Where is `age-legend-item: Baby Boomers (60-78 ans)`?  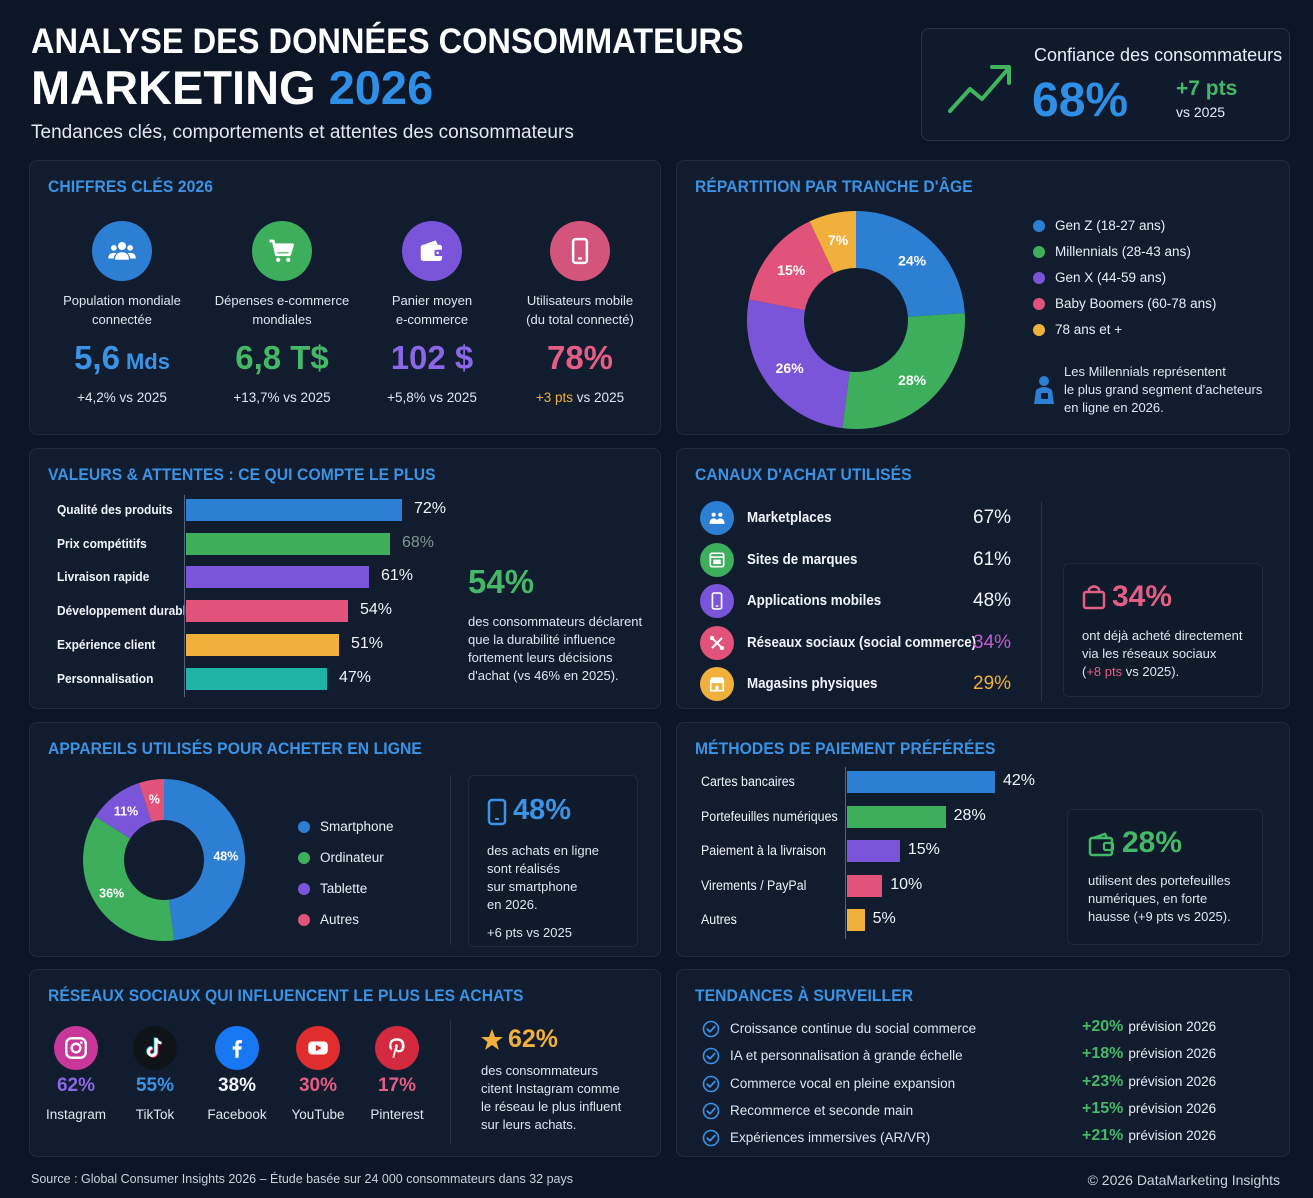
age-legend-item: Baby Boomers (60-78 ans) is located at coordinates (1124, 303).